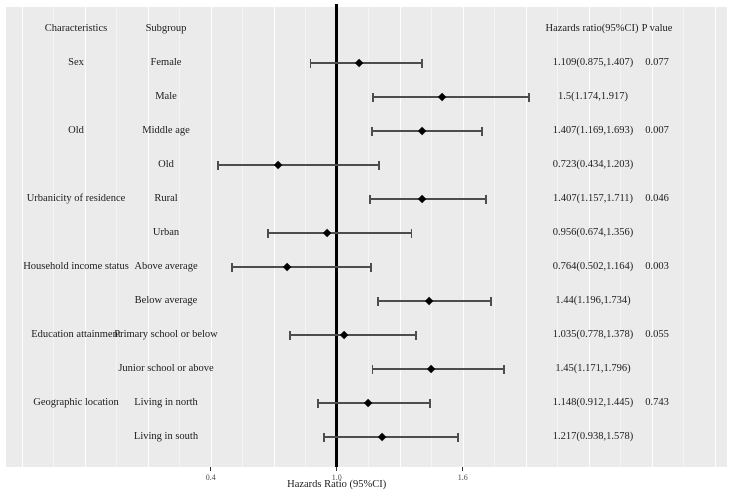 This screenshot has height=499, width=738. What do you see at coordinates (76, 130) in the screenshot?
I see `characteristic-label: Old` at bounding box center [76, 130].